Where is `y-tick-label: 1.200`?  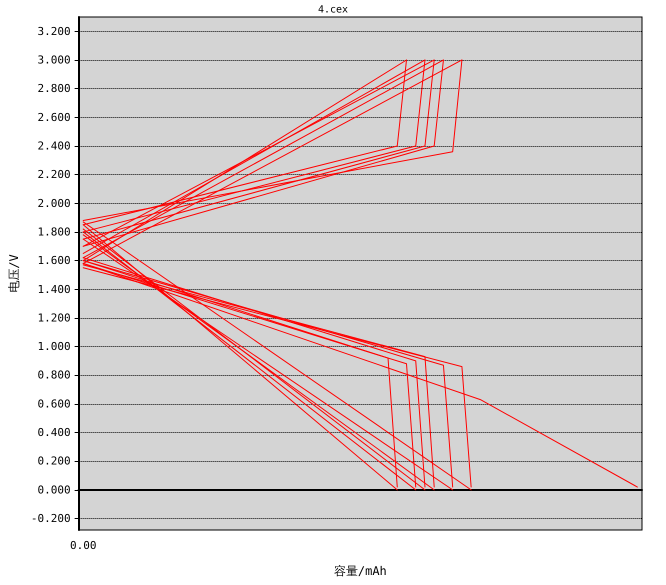
y-tick-label: 1.200 is located at coordinates (54, 317).